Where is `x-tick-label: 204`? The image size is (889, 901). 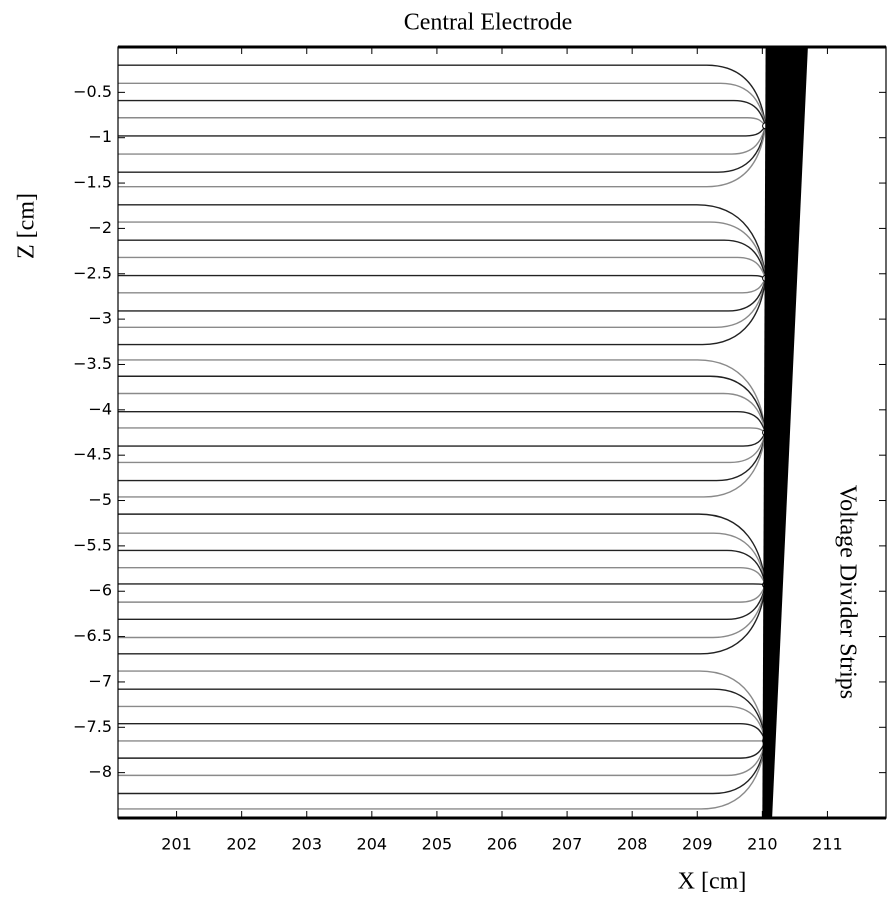
x-tick-label: 204 is located at coordinates (372, 844).